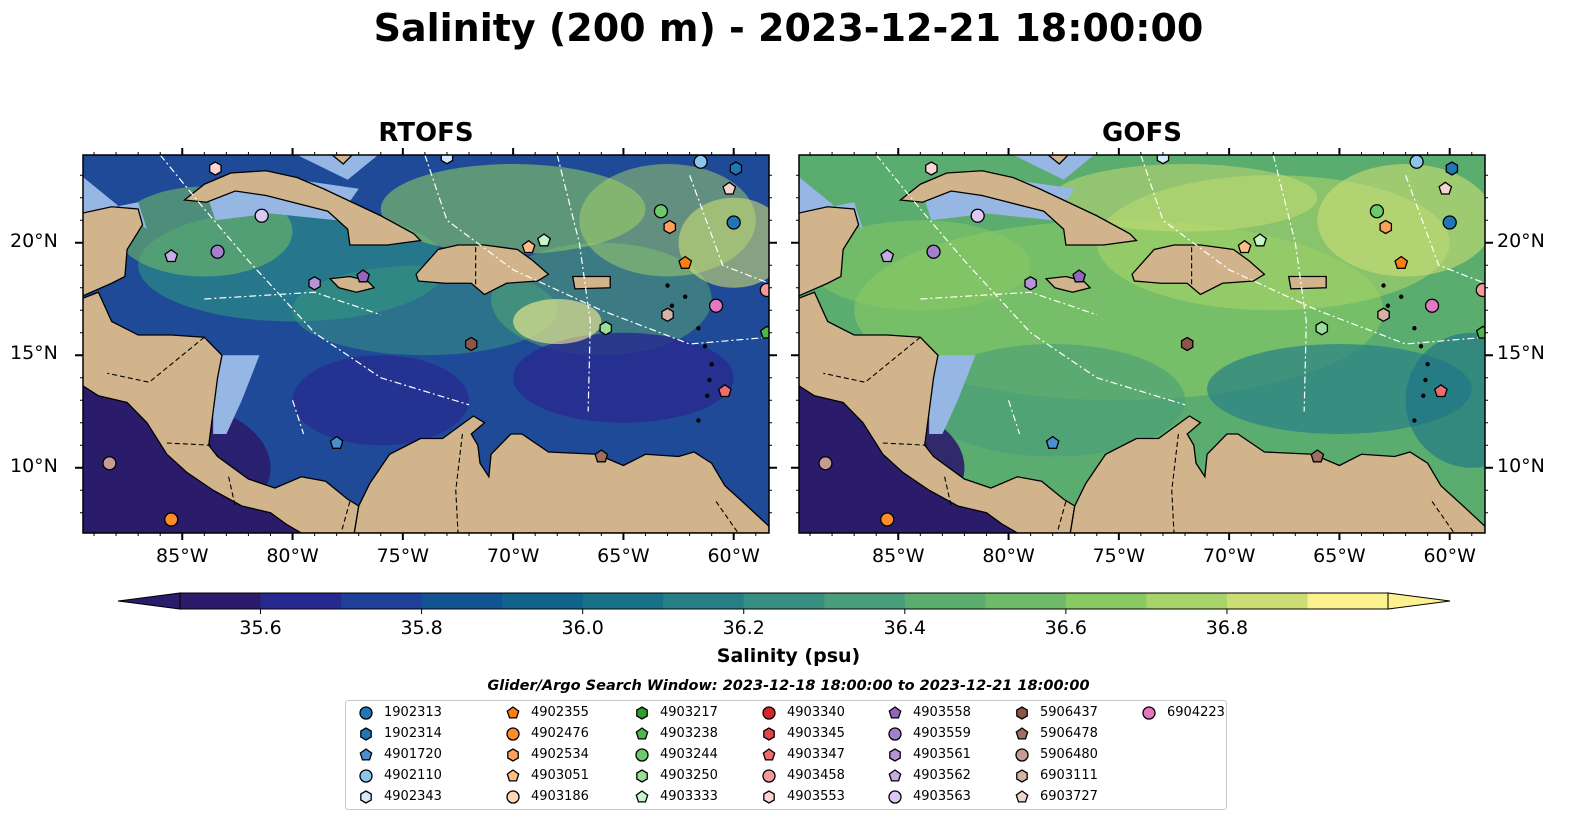 The width and height of the screenshot is (1577, 826). Describe the element at coordinates (788, 28) in the screenshot. I see `figure-title: Salinity (200 m) - 2023-12-21 18:00:00` at that location.